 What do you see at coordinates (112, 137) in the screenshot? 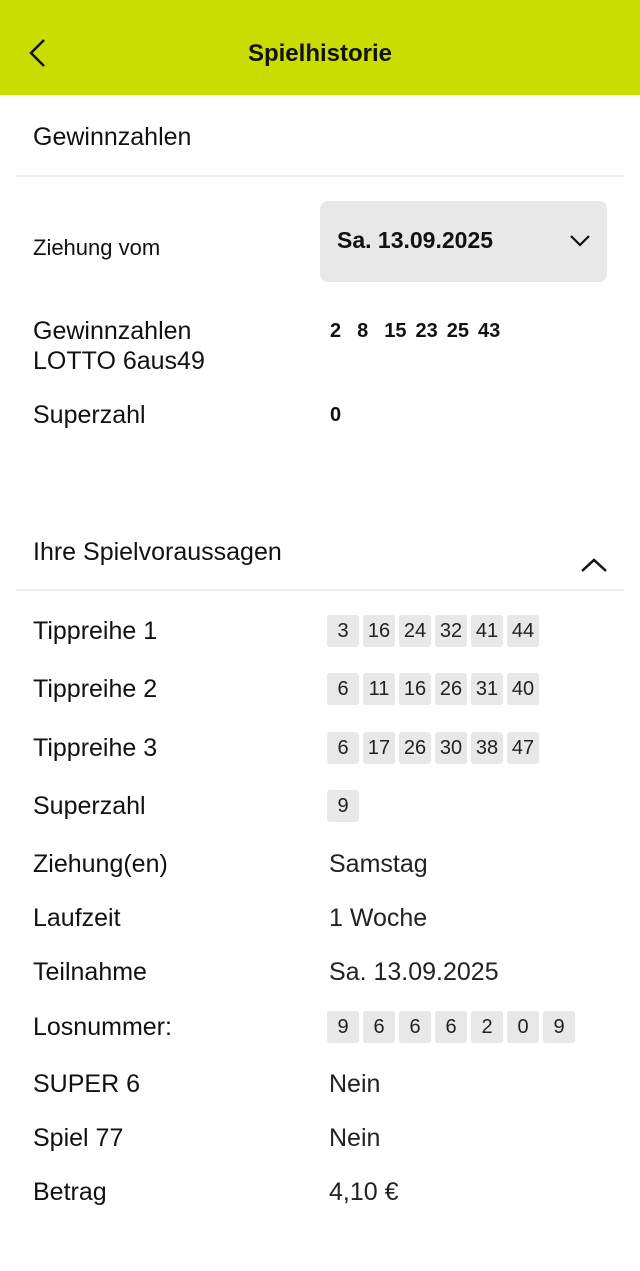
I see `winning-section-title: Gewinnzahlen` at bounding box center [112, 137].